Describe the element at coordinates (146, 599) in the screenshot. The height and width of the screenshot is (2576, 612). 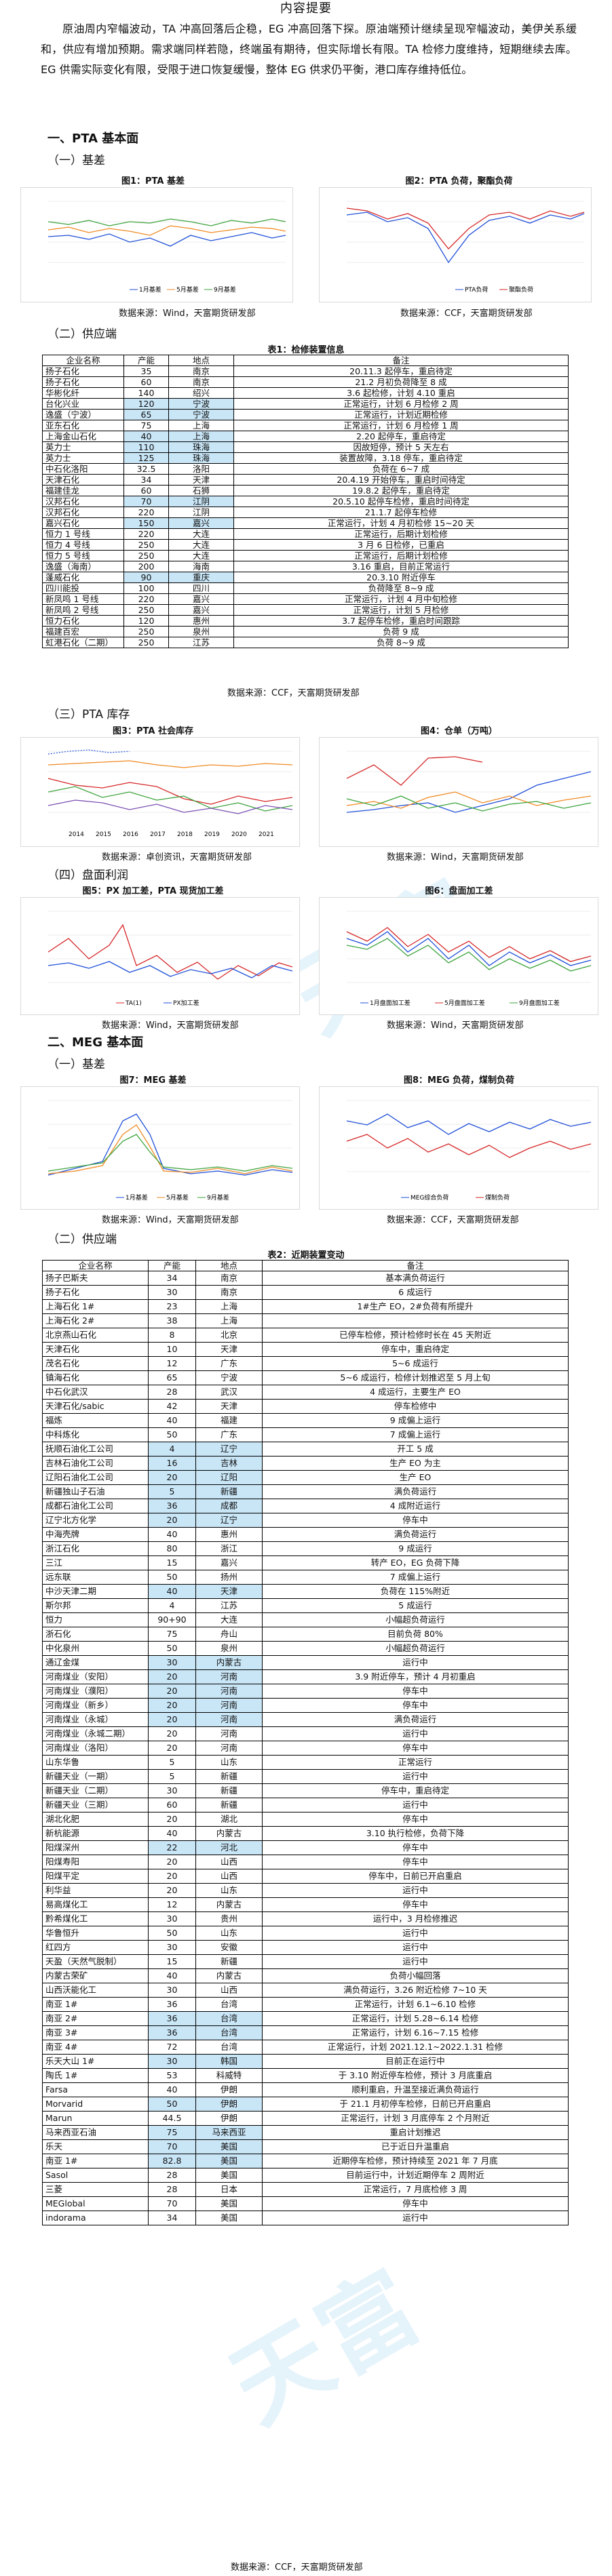
I see `capacity-cell: 220` at that location.